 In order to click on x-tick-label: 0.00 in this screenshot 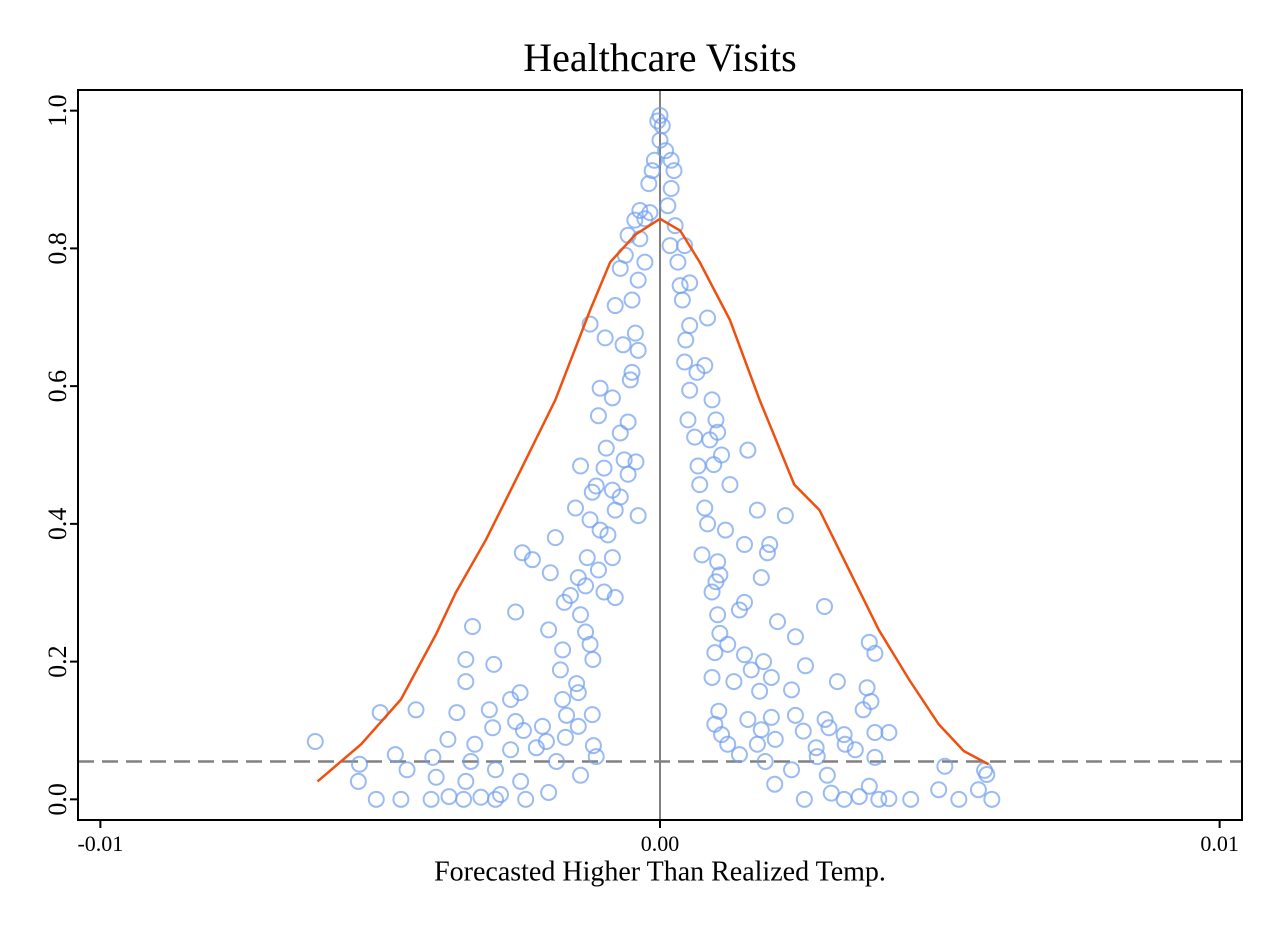, I will do `click(660, 843)`.